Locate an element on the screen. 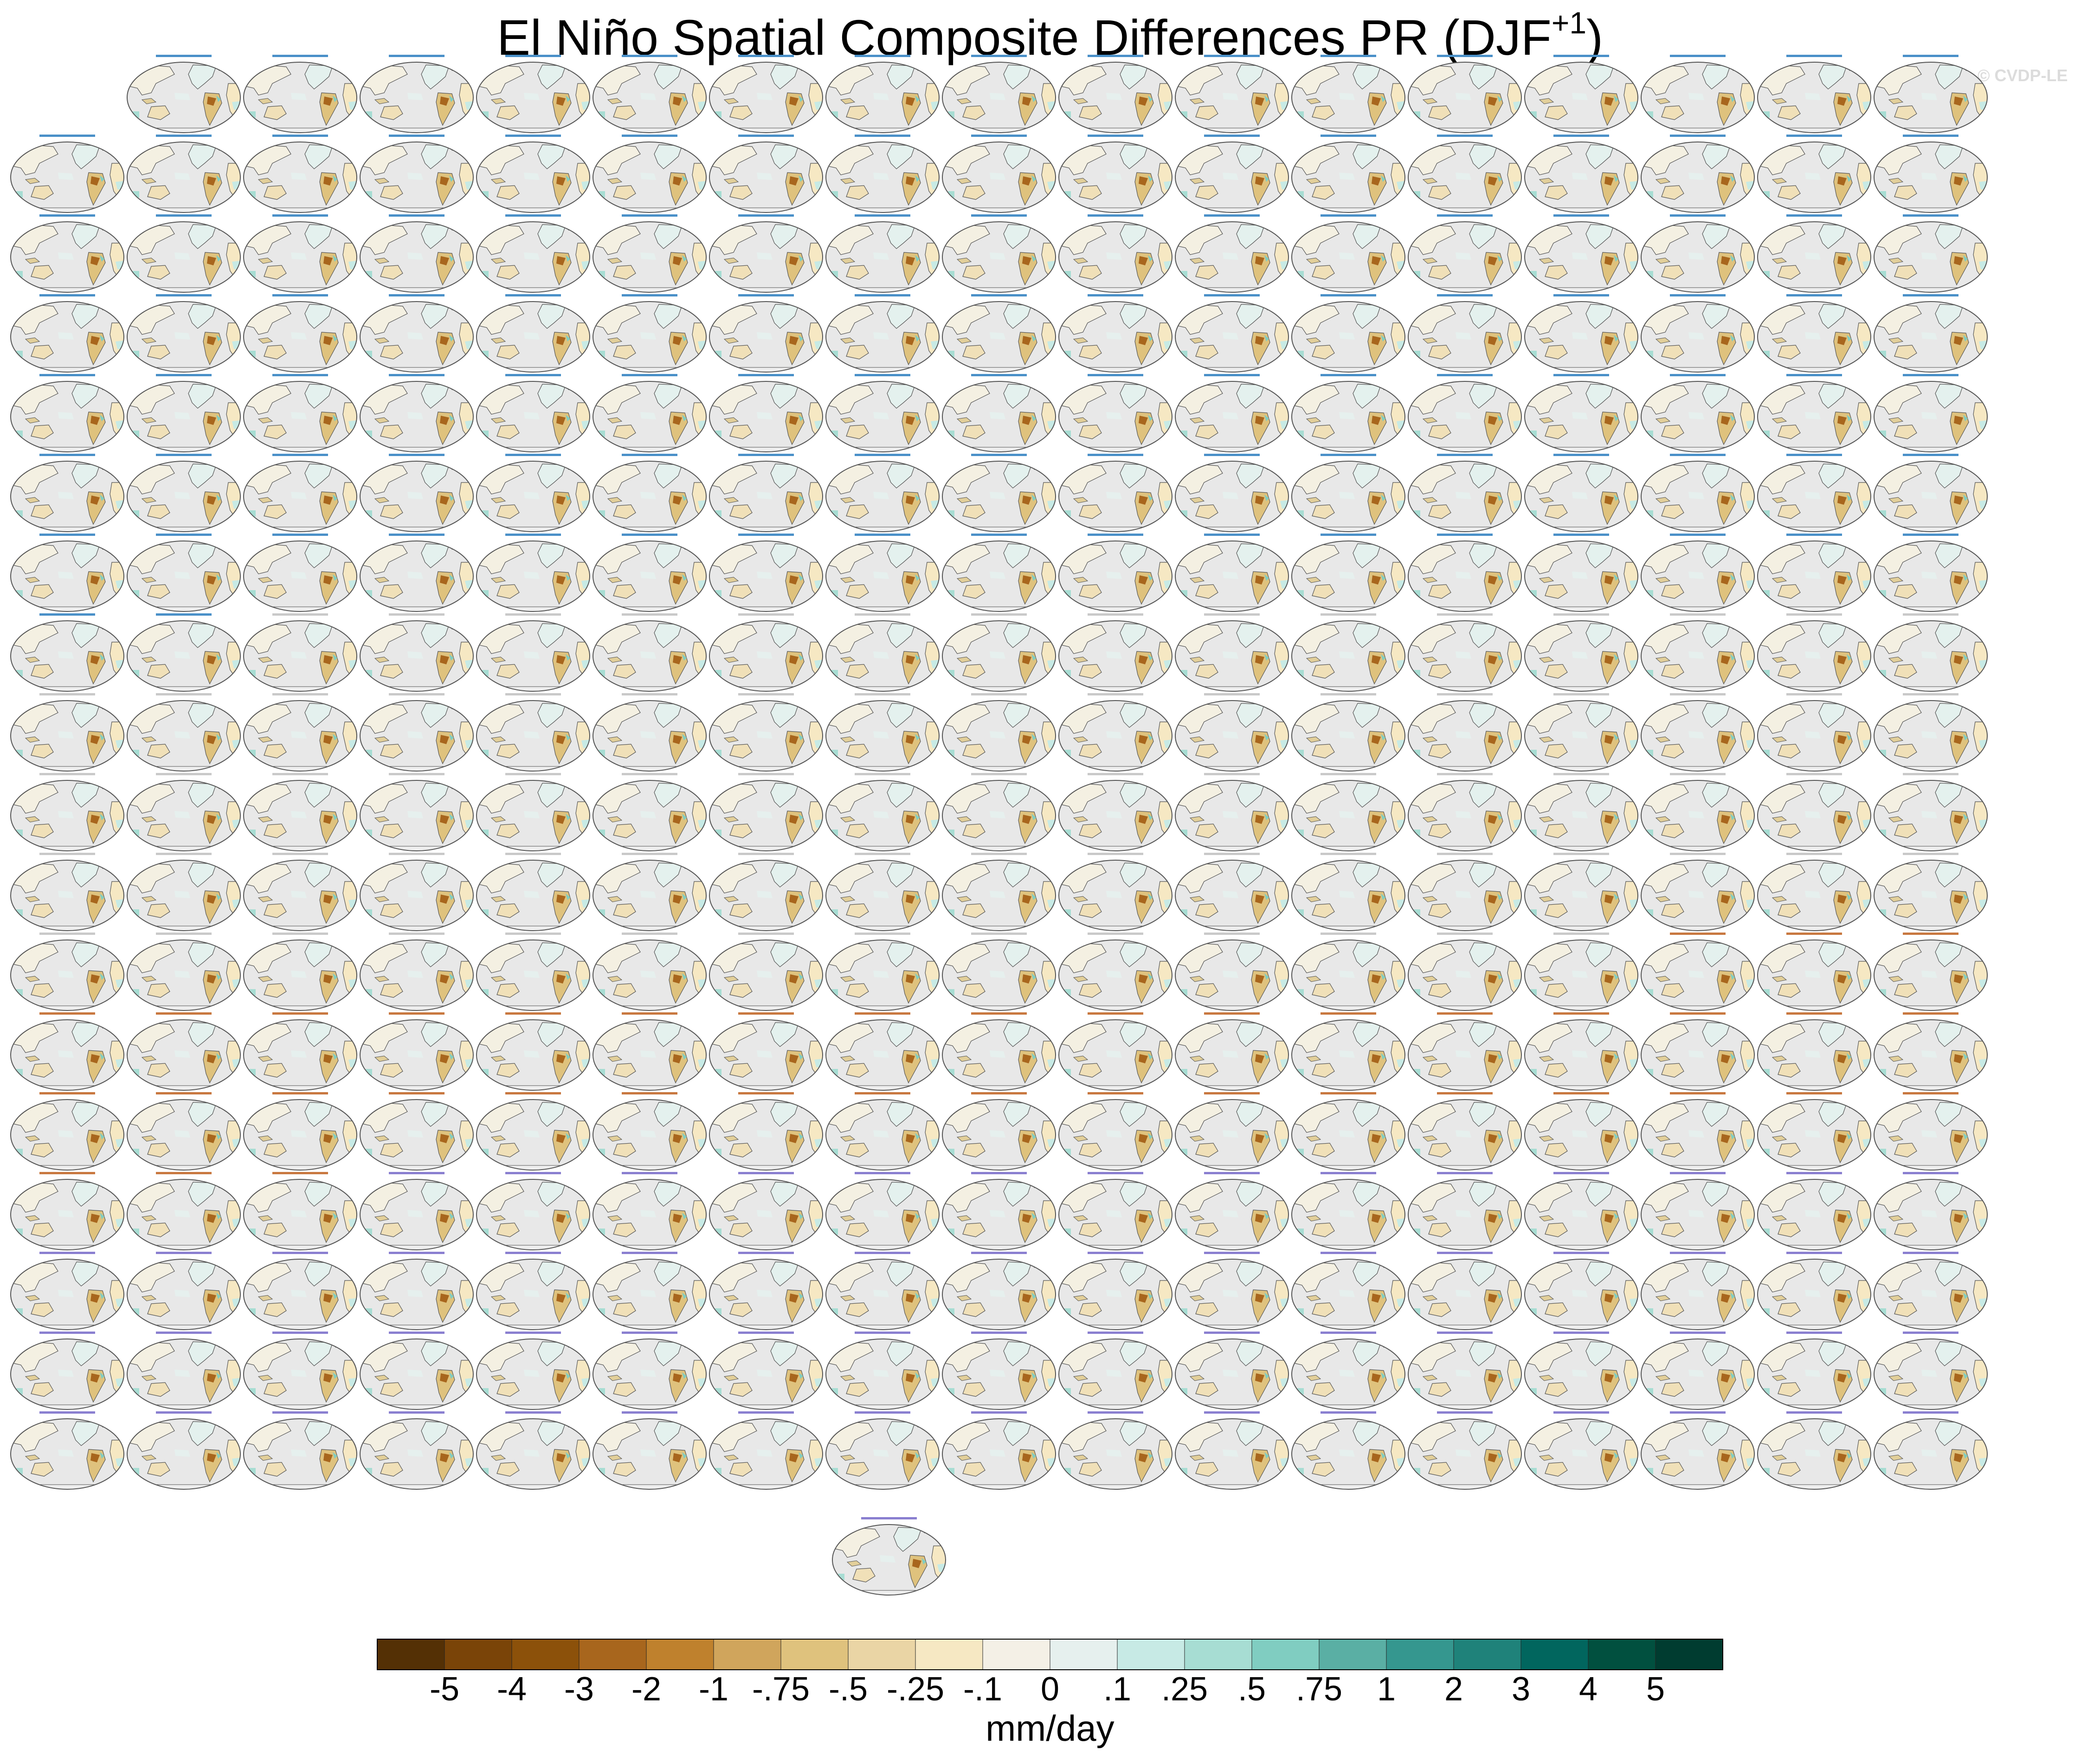  colorbar-tick-label: -.1 is located at coordinates (983, 1689).